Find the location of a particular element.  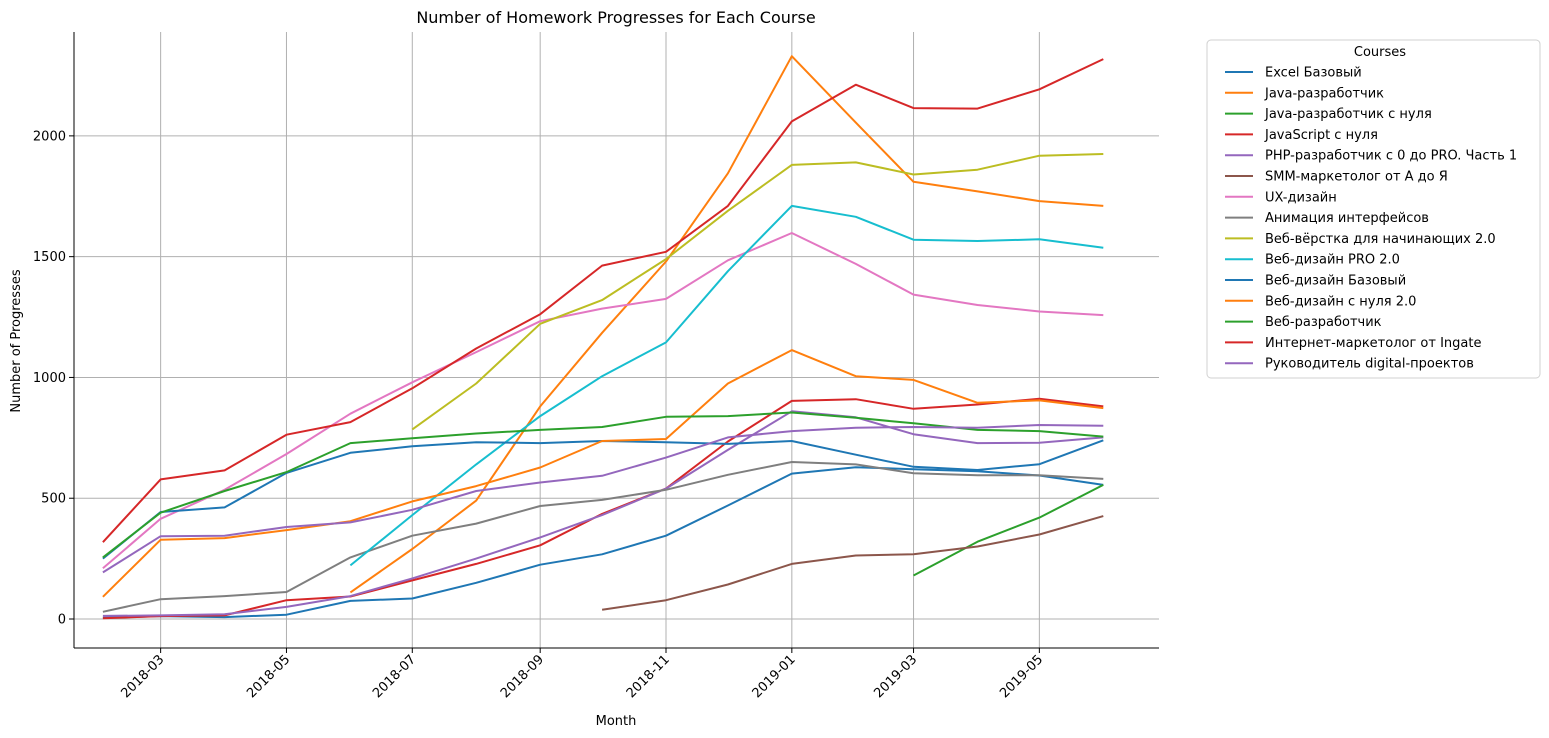

y-ticks: 0 500 1000 1500 2000 is located at coordinates (53, 378).